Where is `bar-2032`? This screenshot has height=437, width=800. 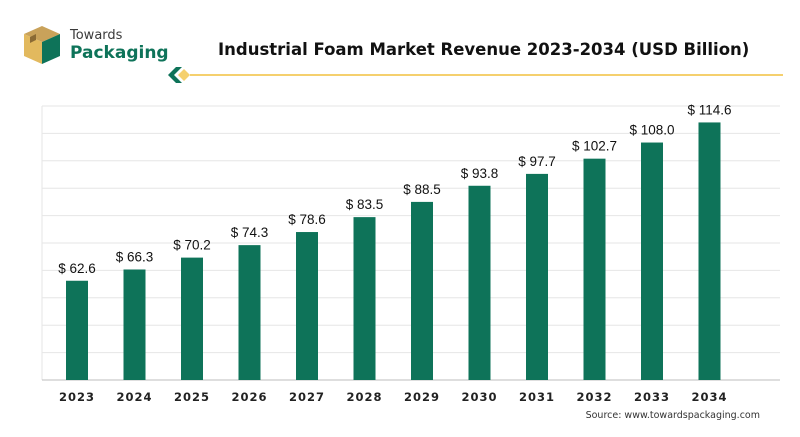
bar-2032 is located at coordinates (594, 269).